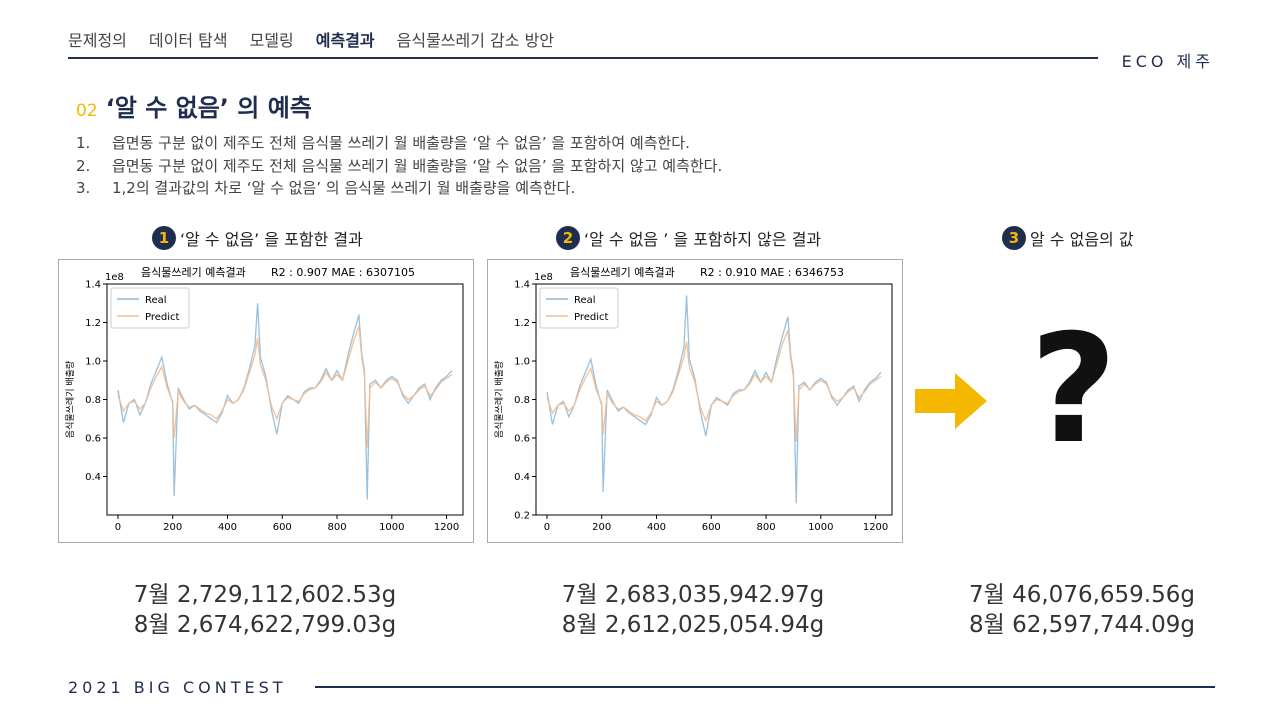 The height and width of the screenshot is (720, 1280). What do you see at coordinates (772, 272) in the screenshot?
I see `chart-metrics: R2 : 0.910 MAE : 6346753` at bounding box center [772, 272].